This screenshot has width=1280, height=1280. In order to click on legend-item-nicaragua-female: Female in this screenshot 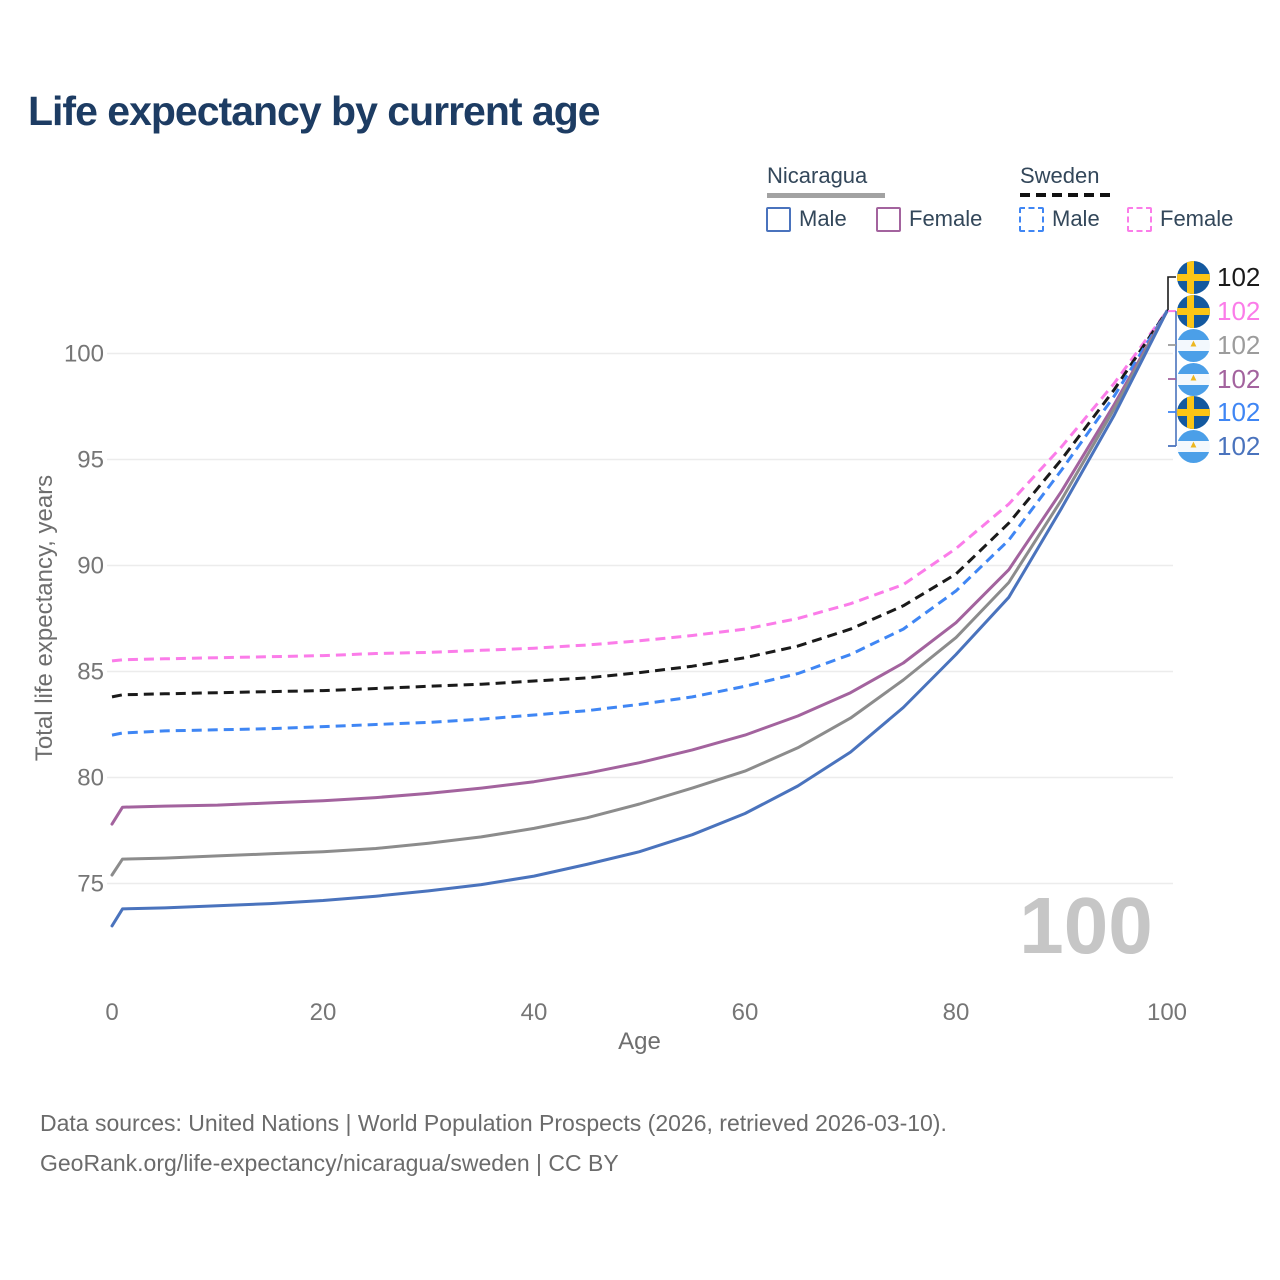, I will do `click(929, 219)`.